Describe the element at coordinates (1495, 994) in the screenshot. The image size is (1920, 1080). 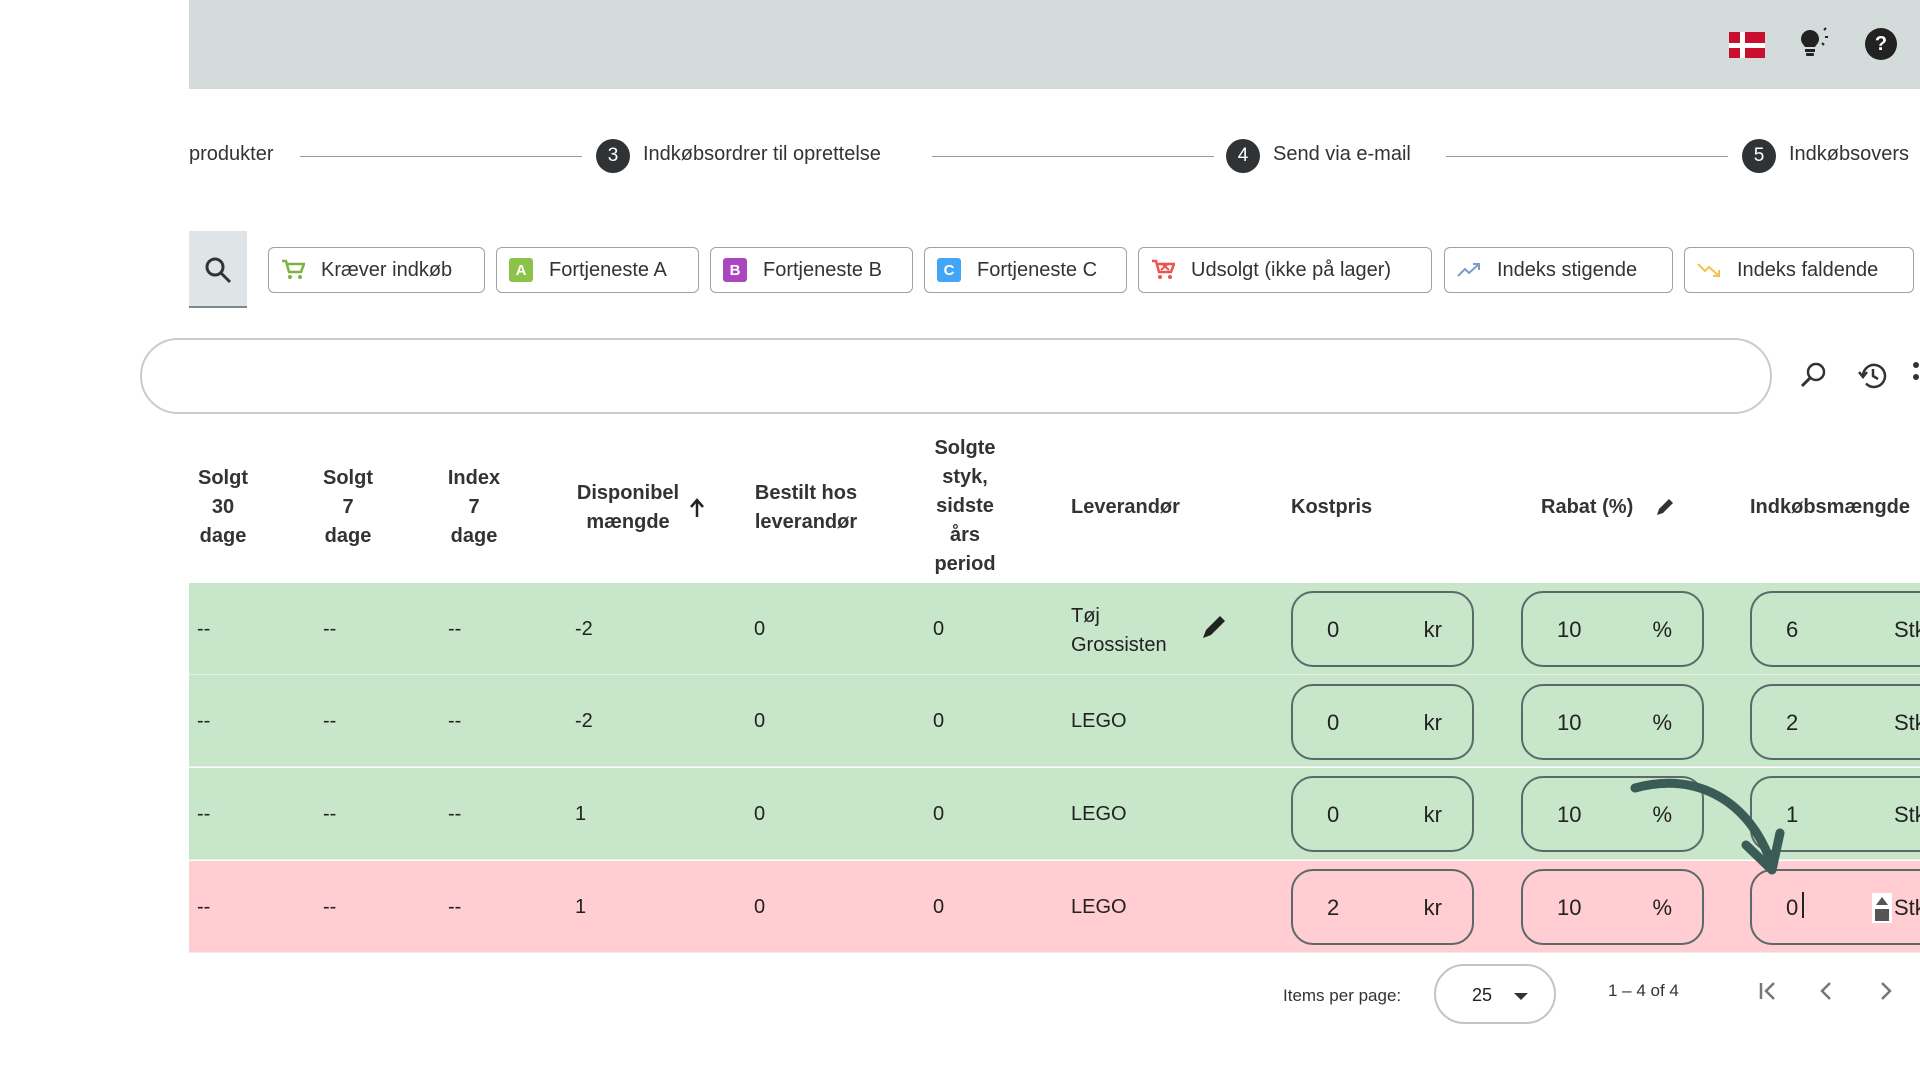
I see `page-size-select: 25` at that location.